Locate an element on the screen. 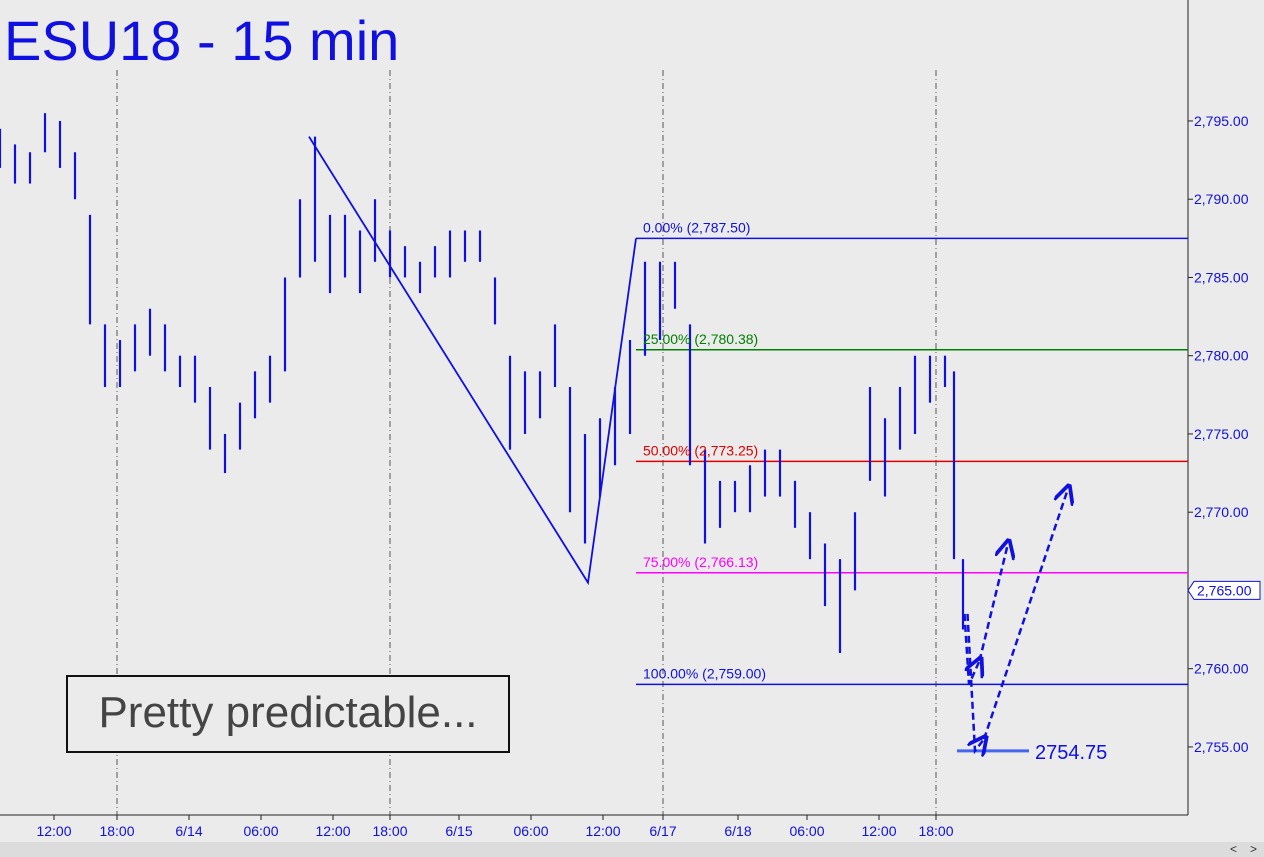  fib-label: 75.00% (2,766.13) is located at coordinates (700, 562).